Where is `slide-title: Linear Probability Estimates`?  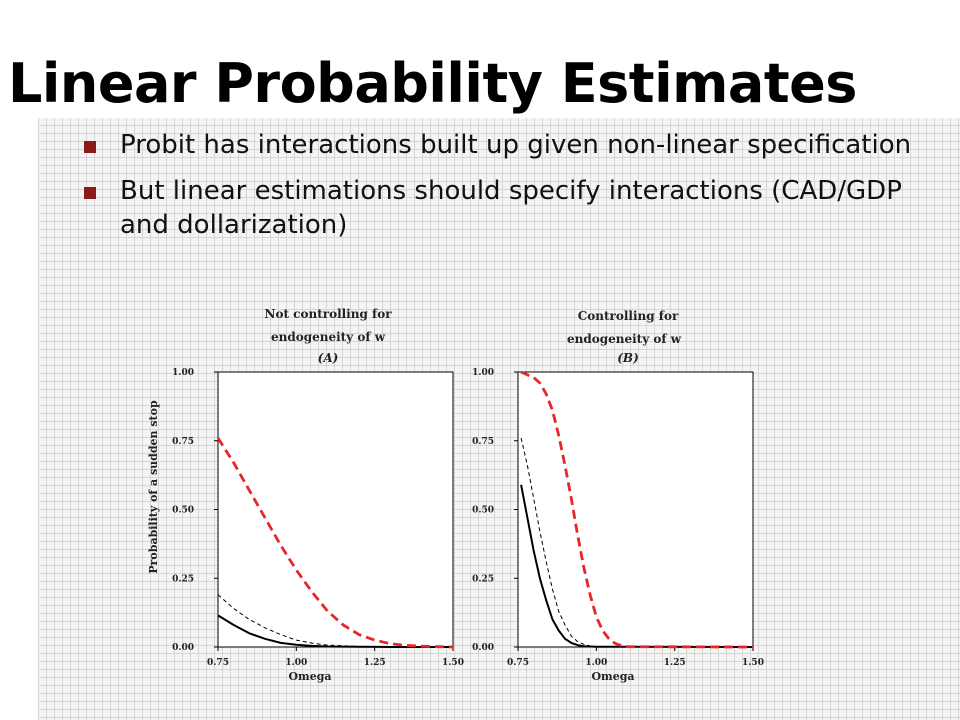 slide-title: Linear Probability Estimates is located at coordinates (432, 83).